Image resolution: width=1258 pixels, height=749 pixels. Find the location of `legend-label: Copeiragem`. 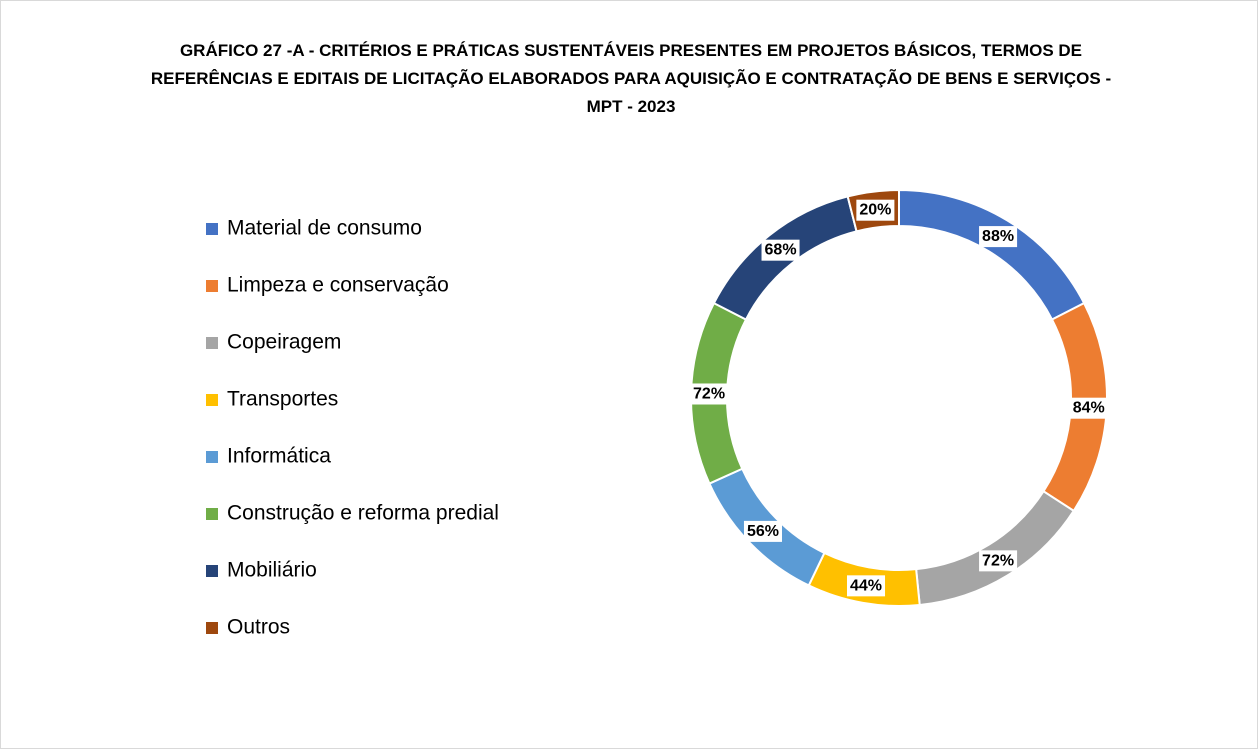

legend-label: Copeiragem is located at coordinates (284, 342).